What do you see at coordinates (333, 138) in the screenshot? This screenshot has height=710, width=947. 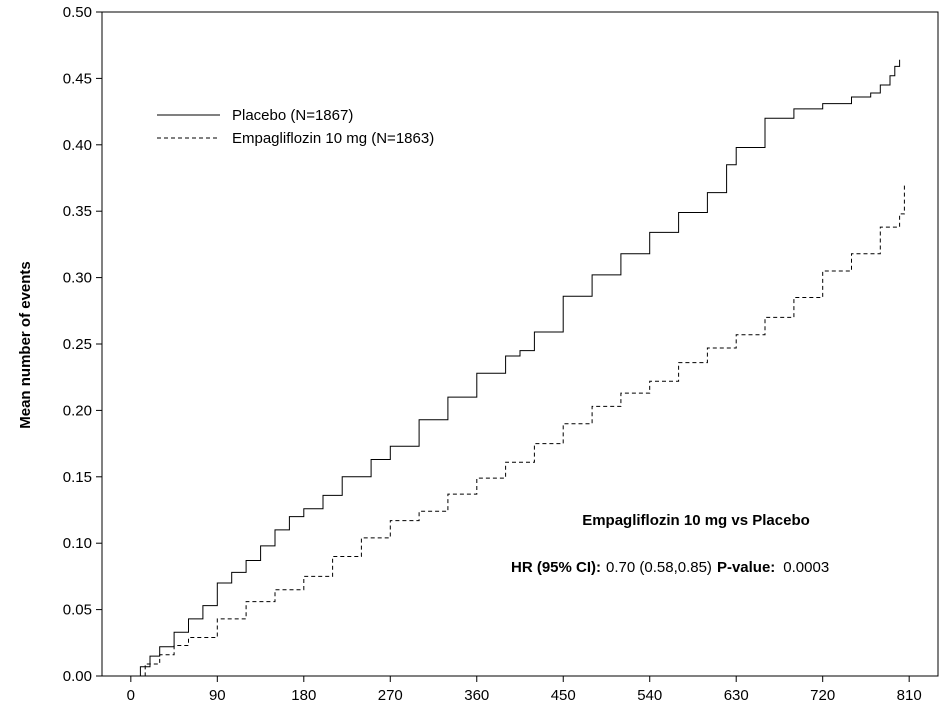 I see `legend-label-empagliflozin: Empagliflozin 10 mg (N=1863)` at bounding box center [333, 138].